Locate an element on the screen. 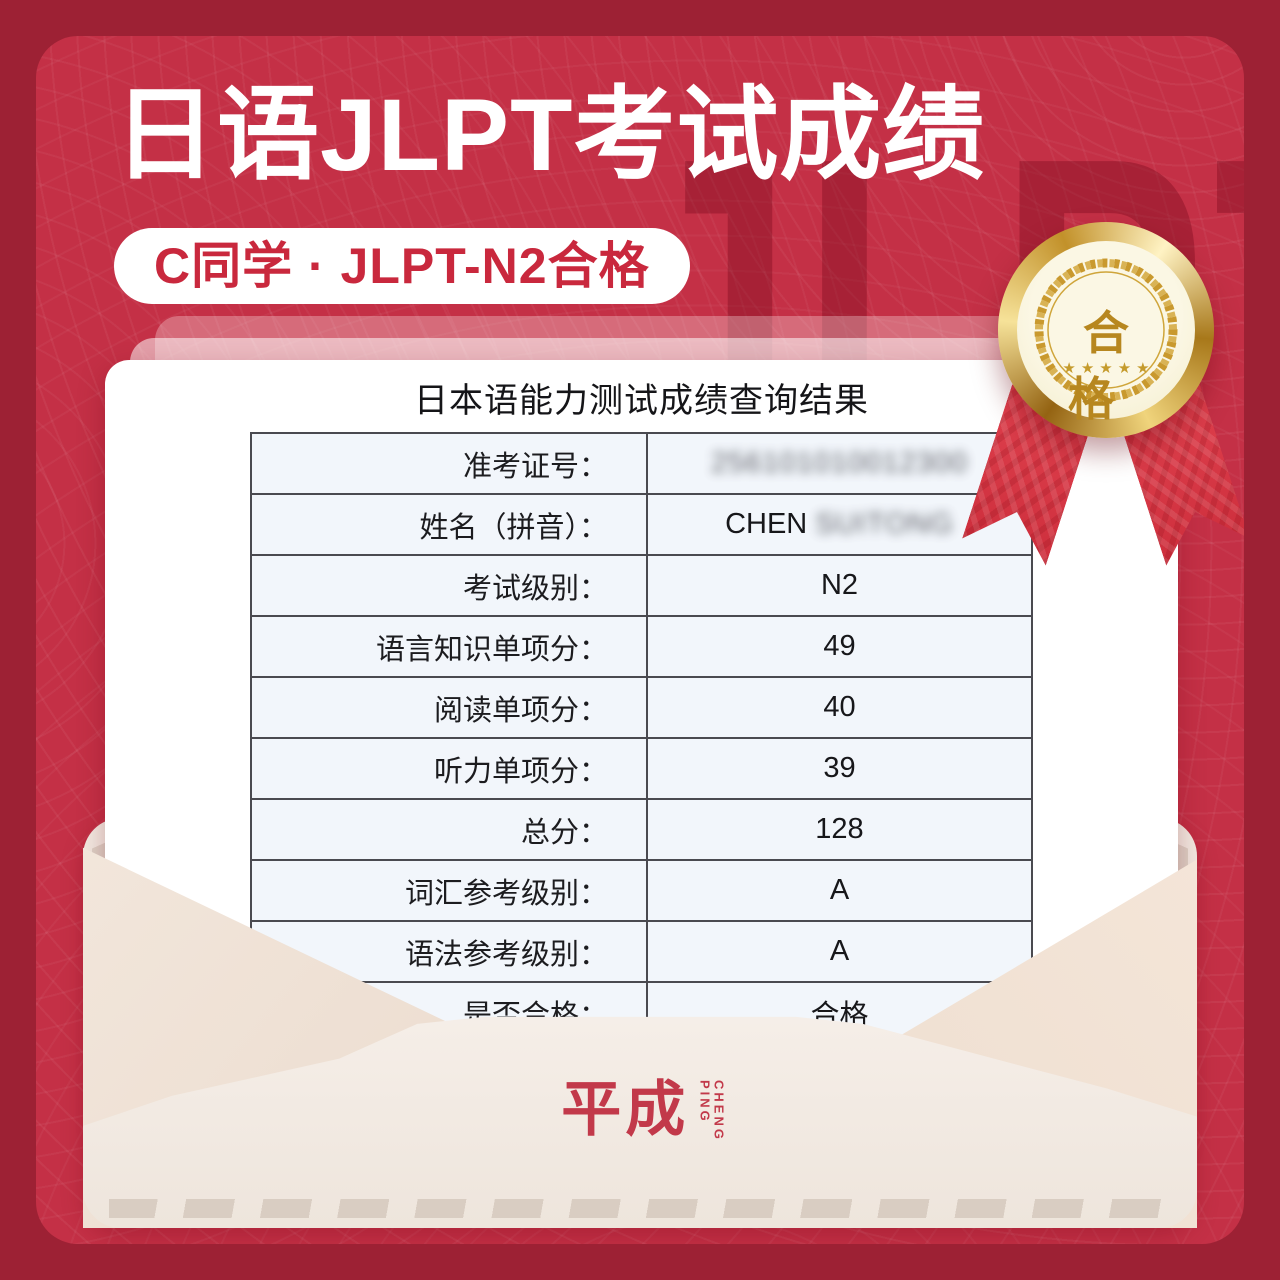 Image resolution: width=1280 pixels, height=1280 pixels. table-row: 姓名（拼音）： CHEN SUITONG is located at coordinates (641, 524).